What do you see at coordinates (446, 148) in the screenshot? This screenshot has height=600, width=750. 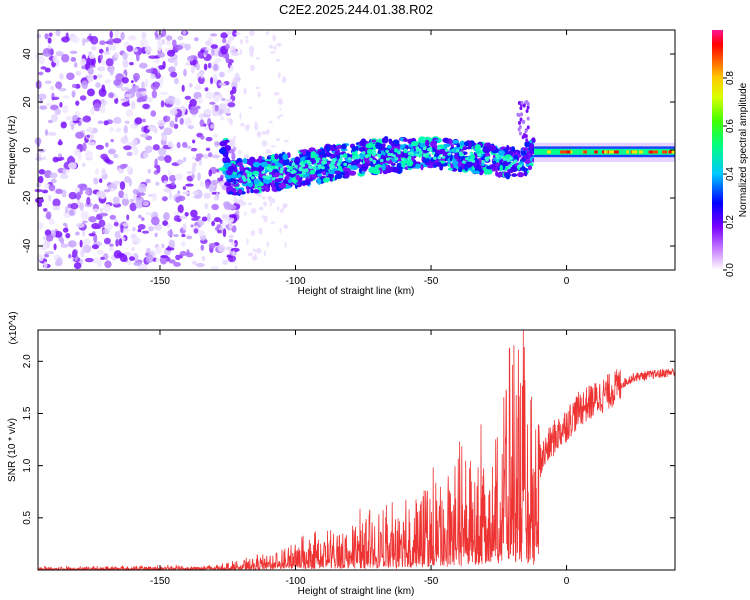 I see `spectrogram-signal-track` at bounding box center [446, 148].